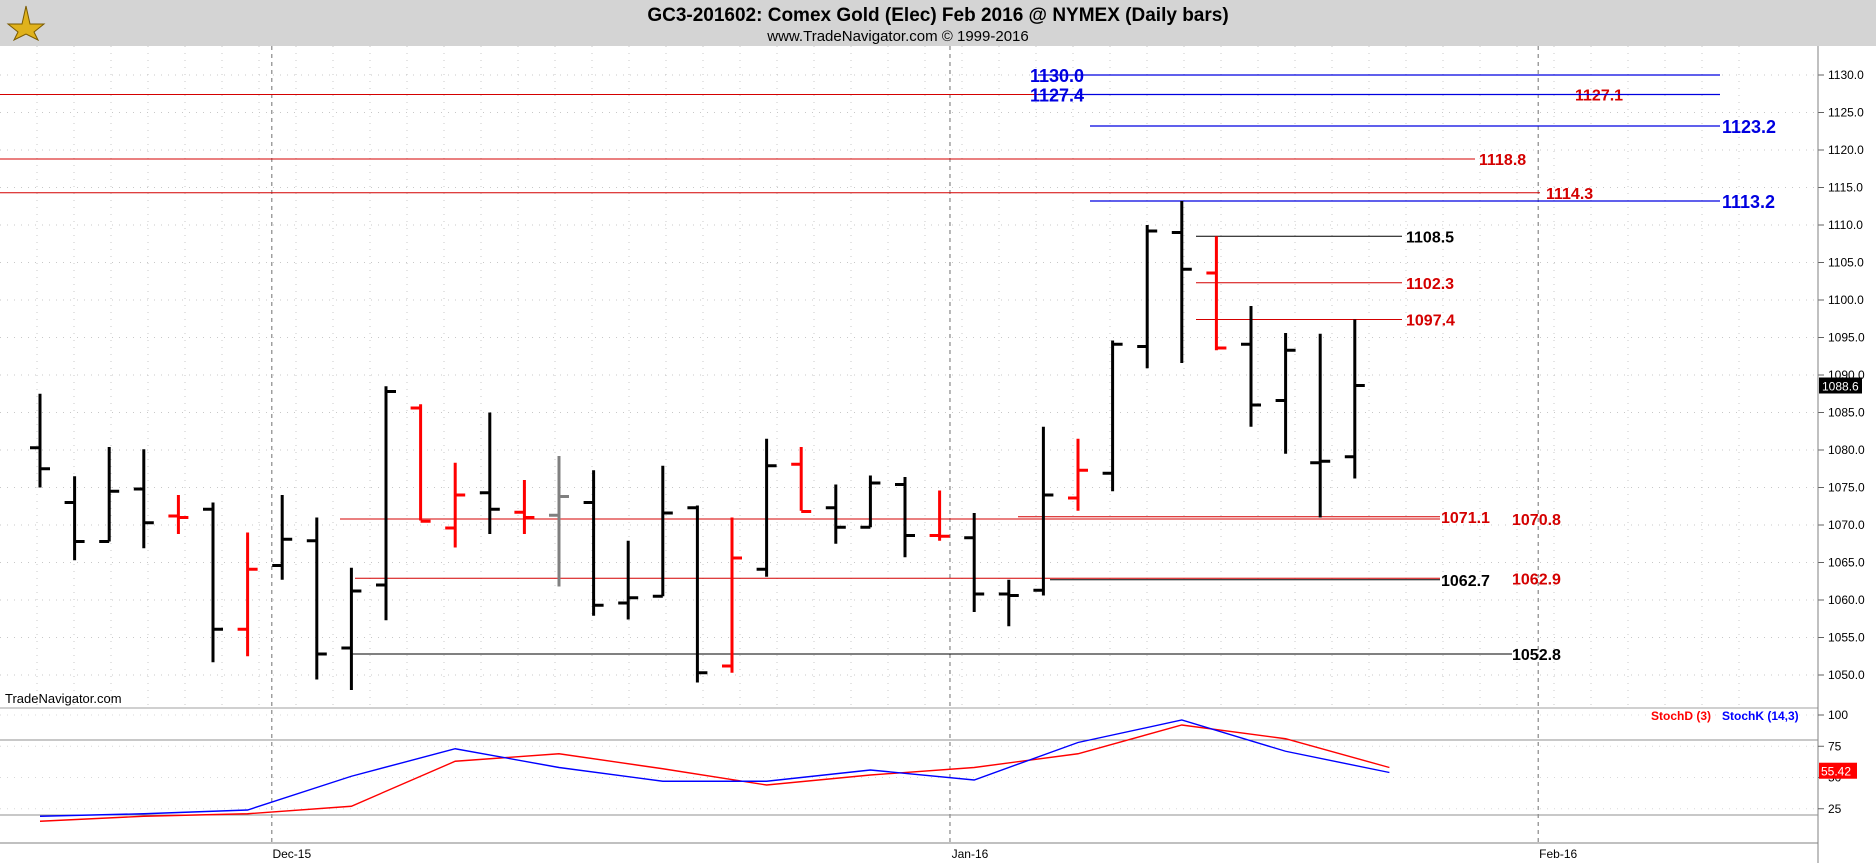 The width and height of the screenshot is (1876, 863). Describe the element at coordinates (1846, 600) in the screenshot. I see `y-tick-label: 1060.0` at that location.